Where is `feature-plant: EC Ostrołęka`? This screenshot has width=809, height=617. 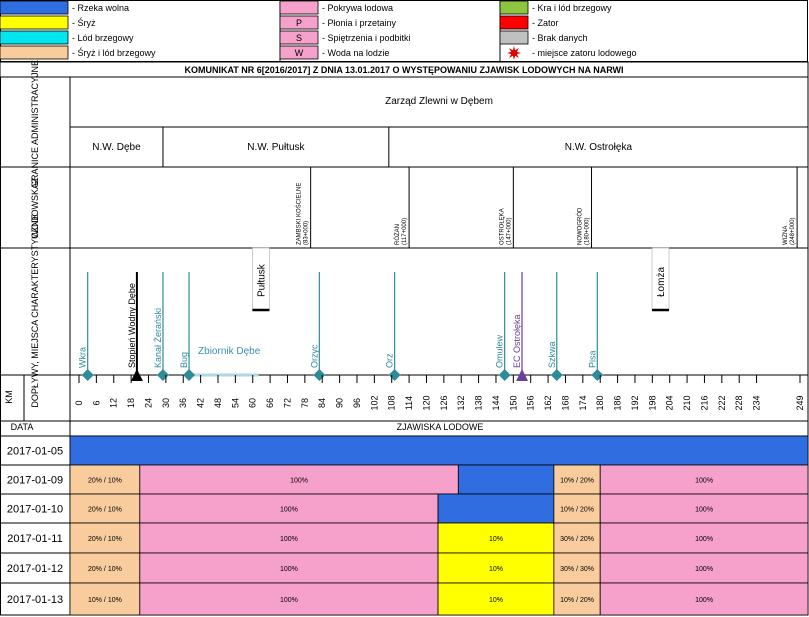
feature-plant: EC Ostrołęka is located at coordinates (520, 326).